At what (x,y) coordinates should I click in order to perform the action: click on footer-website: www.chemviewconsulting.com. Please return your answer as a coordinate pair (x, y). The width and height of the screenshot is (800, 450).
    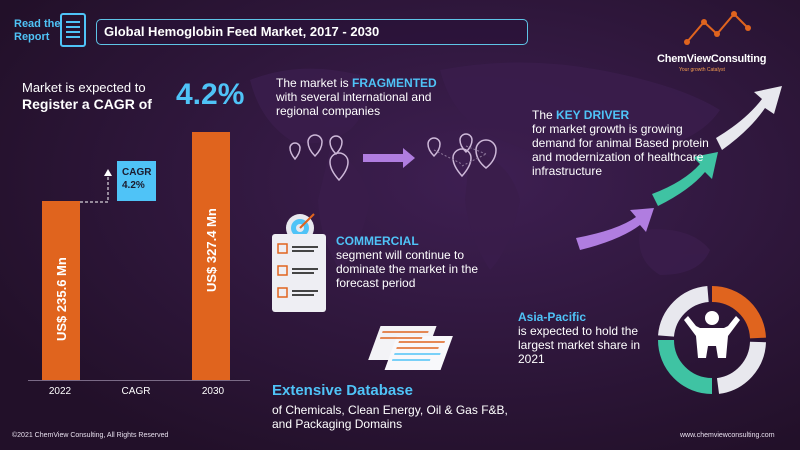
    Looking at the image, I should click on (727, 435).